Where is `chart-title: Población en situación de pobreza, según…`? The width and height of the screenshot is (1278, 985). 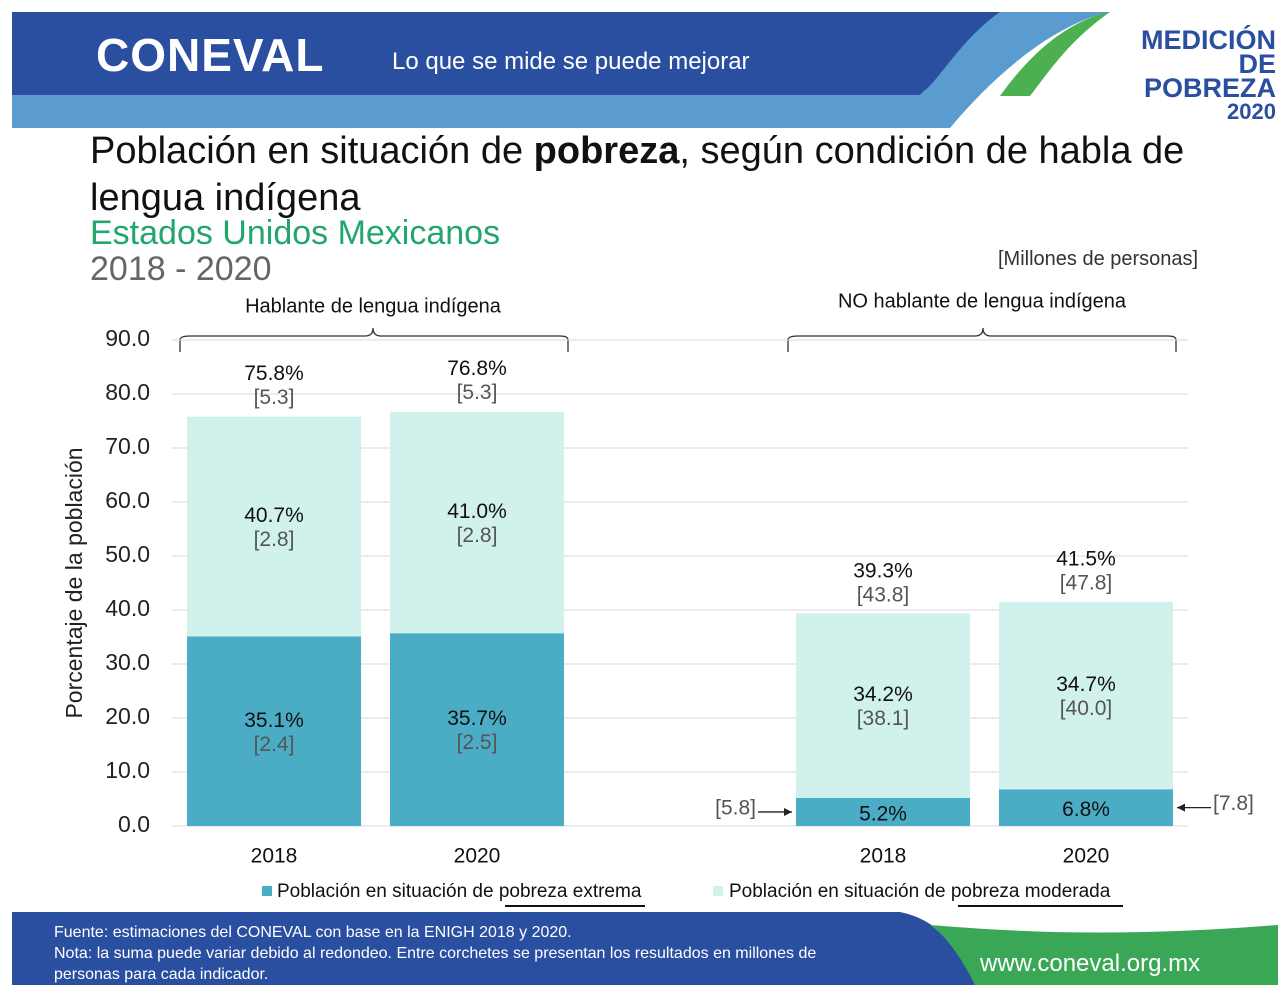
chart-title: Población en situación de pobreza, según… is located at coordinates (665, 175).